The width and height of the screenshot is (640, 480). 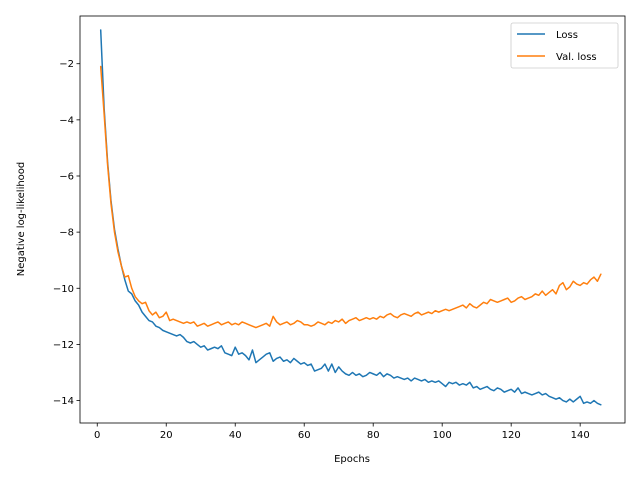 I want to click on y-tick-label: −14, so click(x=63, y=401).